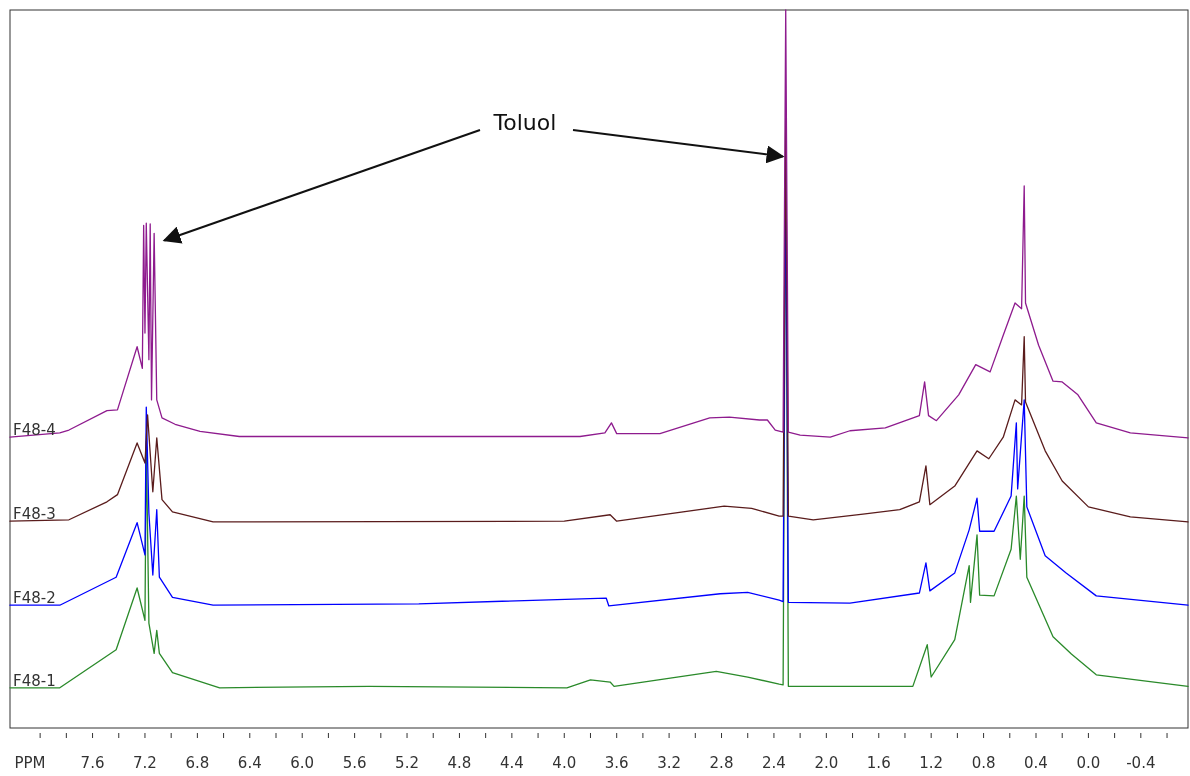 Image resolution: width=1190 pixels, height=776 pixels. What do you see at coordinates (616, 763) in the screenshot?
I see `x-tick-label: 3.6` at bounding box center [616, 763].